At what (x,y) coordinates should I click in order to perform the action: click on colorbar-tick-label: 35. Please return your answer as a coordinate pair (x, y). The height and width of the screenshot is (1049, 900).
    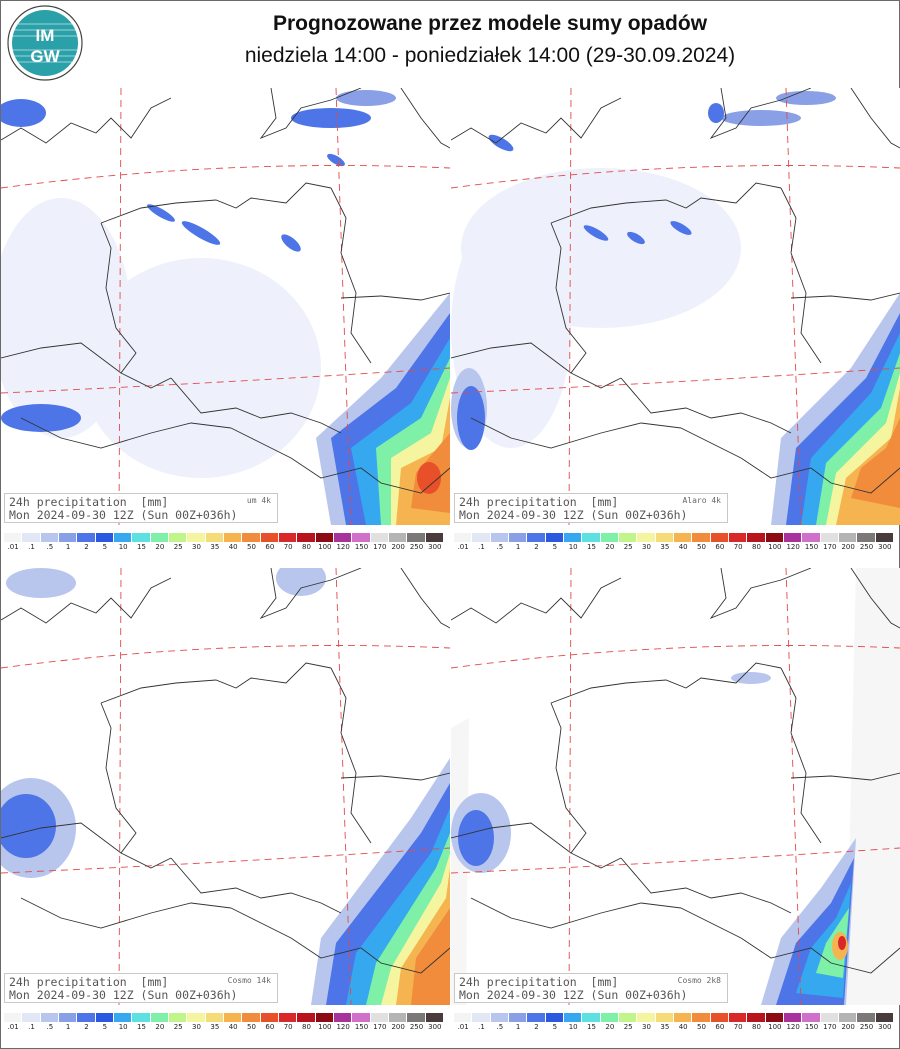
    Looking at the image, I should click on (215, 547).